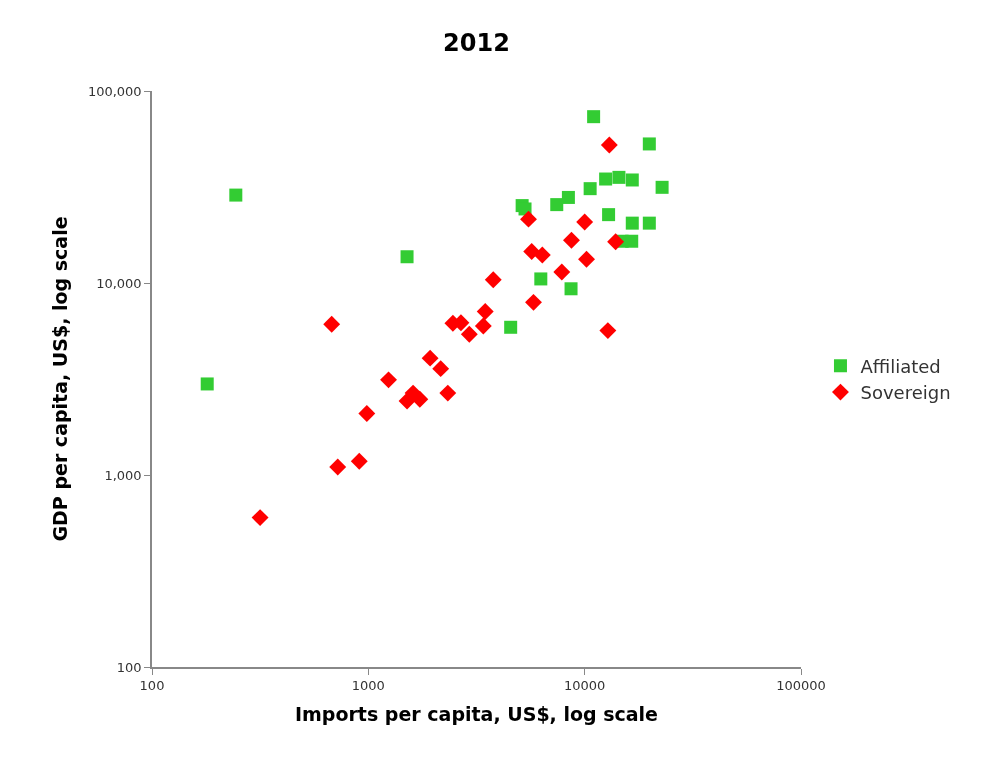 This screenshot has height=758, width=1003. I want to click on x-tick-label: 1000, so click(368, 686).